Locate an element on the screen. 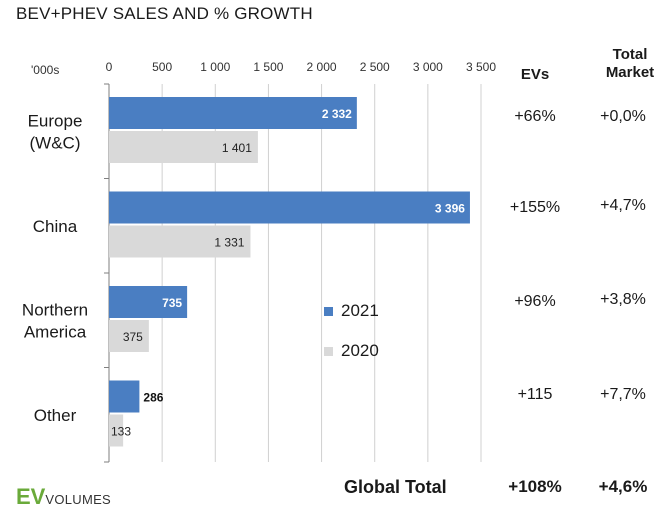 Image resolution: width=672 pixels, height=526 pixels. total-growth-europe: +0,0% is located at coordinates (623, 116).